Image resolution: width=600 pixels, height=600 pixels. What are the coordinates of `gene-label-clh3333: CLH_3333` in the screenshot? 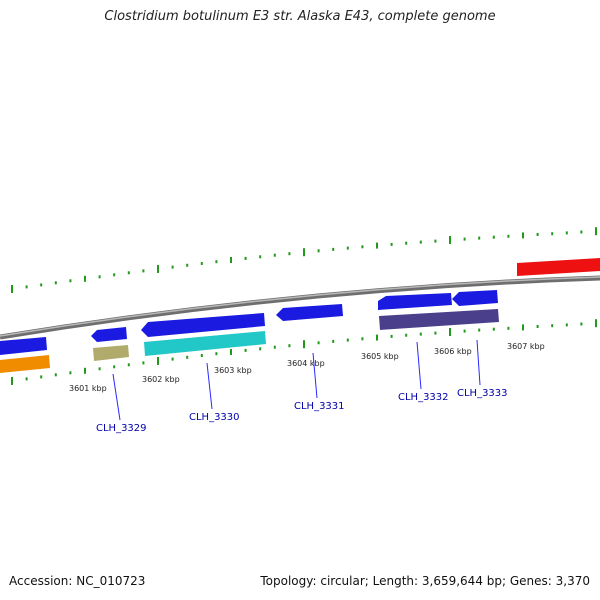 It's located at (482, 393).